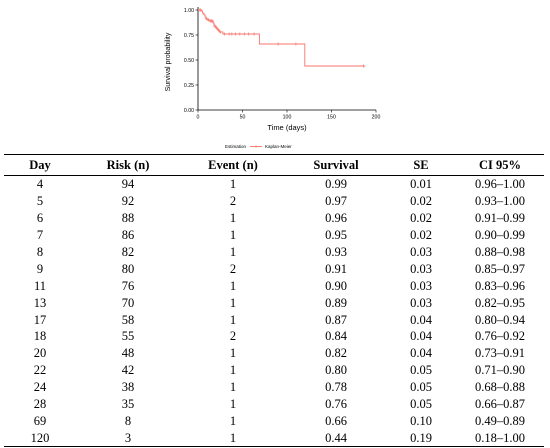 The height and width of the screenshot is (448, 550). What do you see at coordinates (233, 165) in the screenshot?
I see `header-event: Event (n)` at bounding box center [233, 165].